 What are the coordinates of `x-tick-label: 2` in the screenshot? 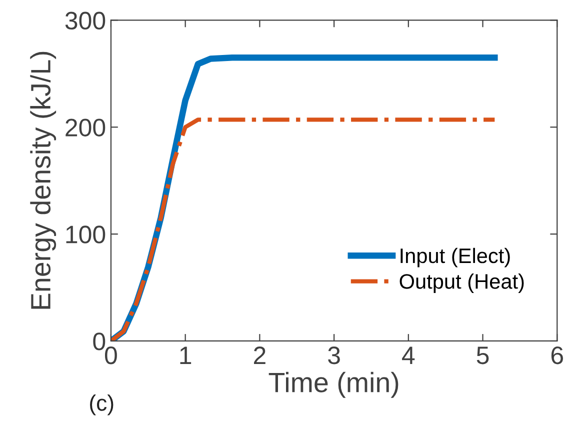 It's located at (260, 355).